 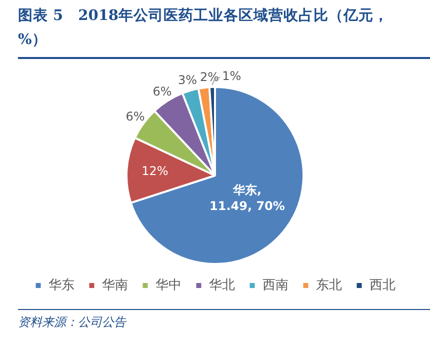 I want to click on legend-label: 西南, so click(x=275, y=285).